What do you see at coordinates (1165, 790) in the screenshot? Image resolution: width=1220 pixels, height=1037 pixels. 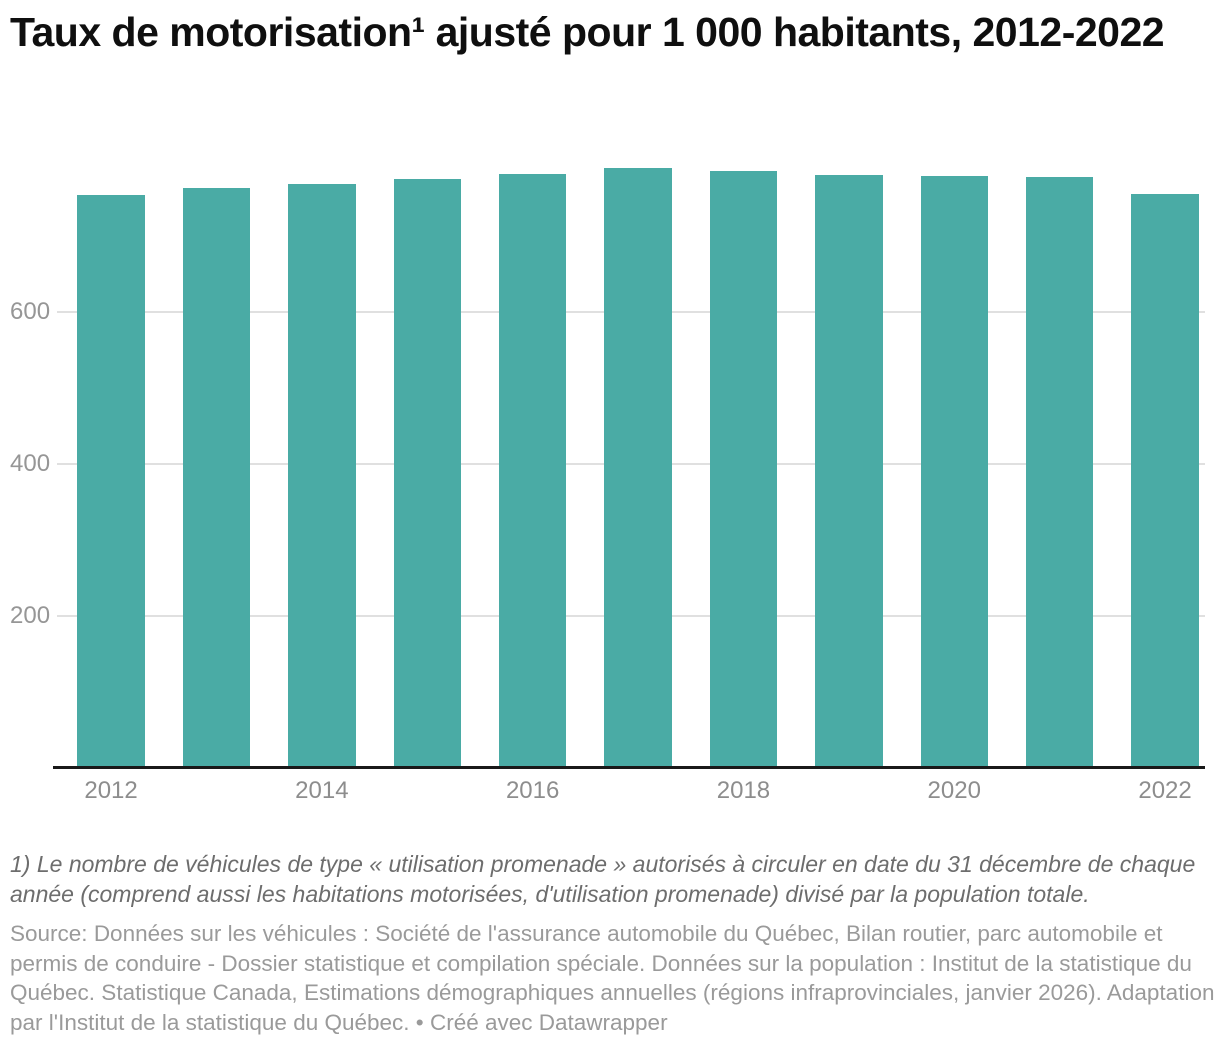 I see `x-tick-label-2022: 2022` at bounding box center [1165, 790].